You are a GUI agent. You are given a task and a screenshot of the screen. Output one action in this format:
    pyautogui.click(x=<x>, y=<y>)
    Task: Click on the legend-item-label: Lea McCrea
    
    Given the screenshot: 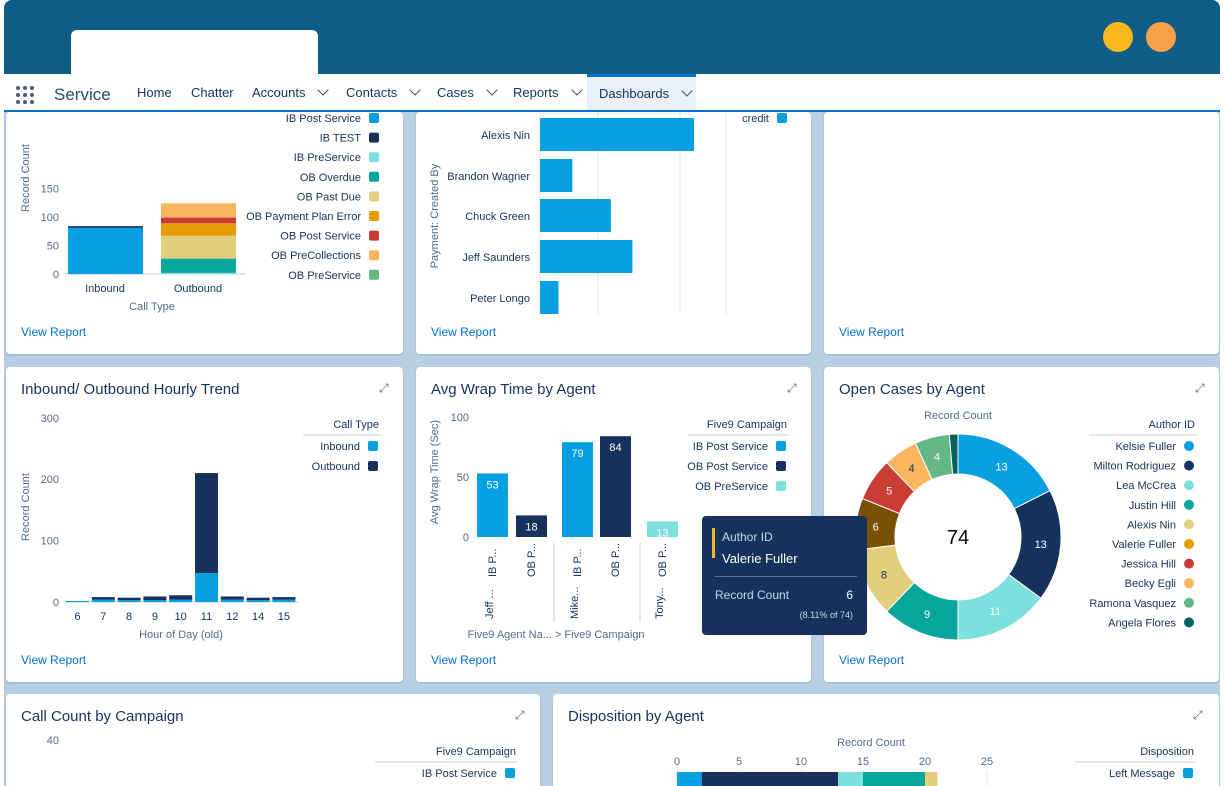 What is the action you would take?
    pyautogui.click(x=1146, y=486)
    